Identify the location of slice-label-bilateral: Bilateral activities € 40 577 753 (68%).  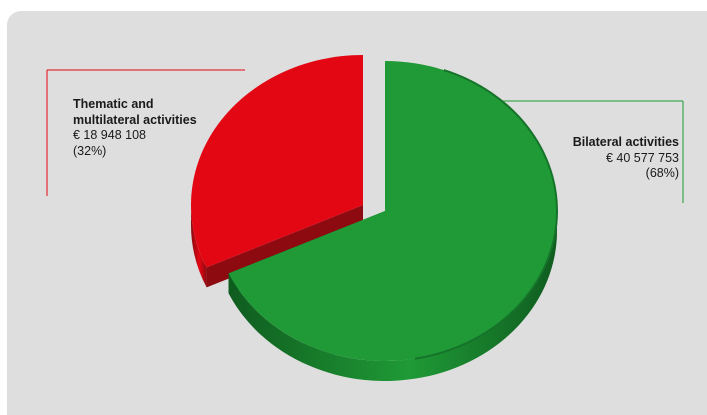
(597, 158).